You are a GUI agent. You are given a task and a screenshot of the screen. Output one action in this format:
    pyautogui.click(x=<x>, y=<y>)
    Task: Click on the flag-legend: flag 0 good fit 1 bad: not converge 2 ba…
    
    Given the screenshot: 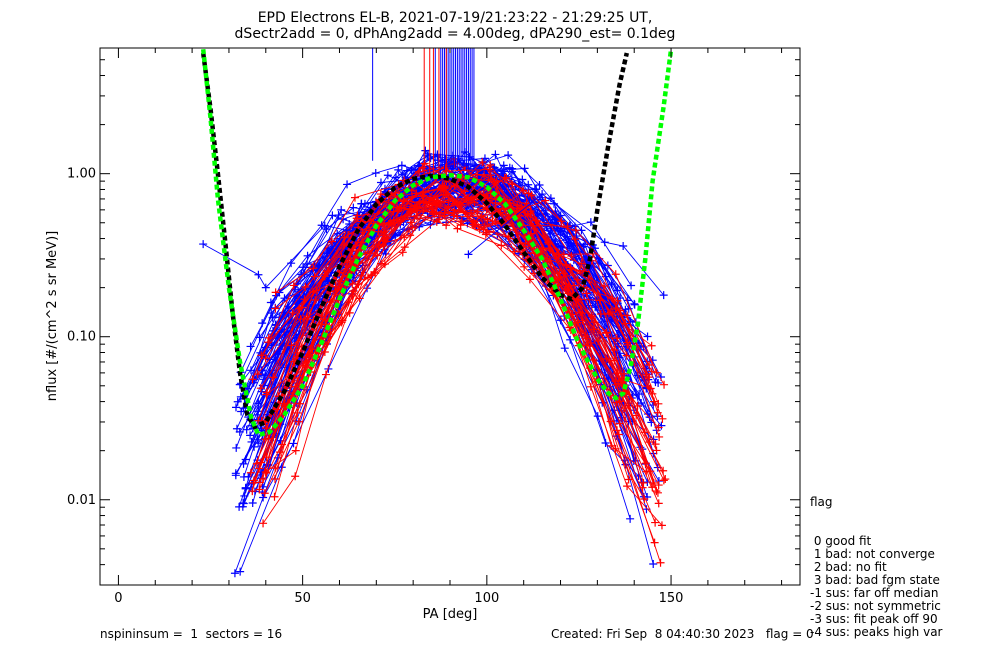 What is the action you would take?
    pyautogui.click(x=876, y=561)
    